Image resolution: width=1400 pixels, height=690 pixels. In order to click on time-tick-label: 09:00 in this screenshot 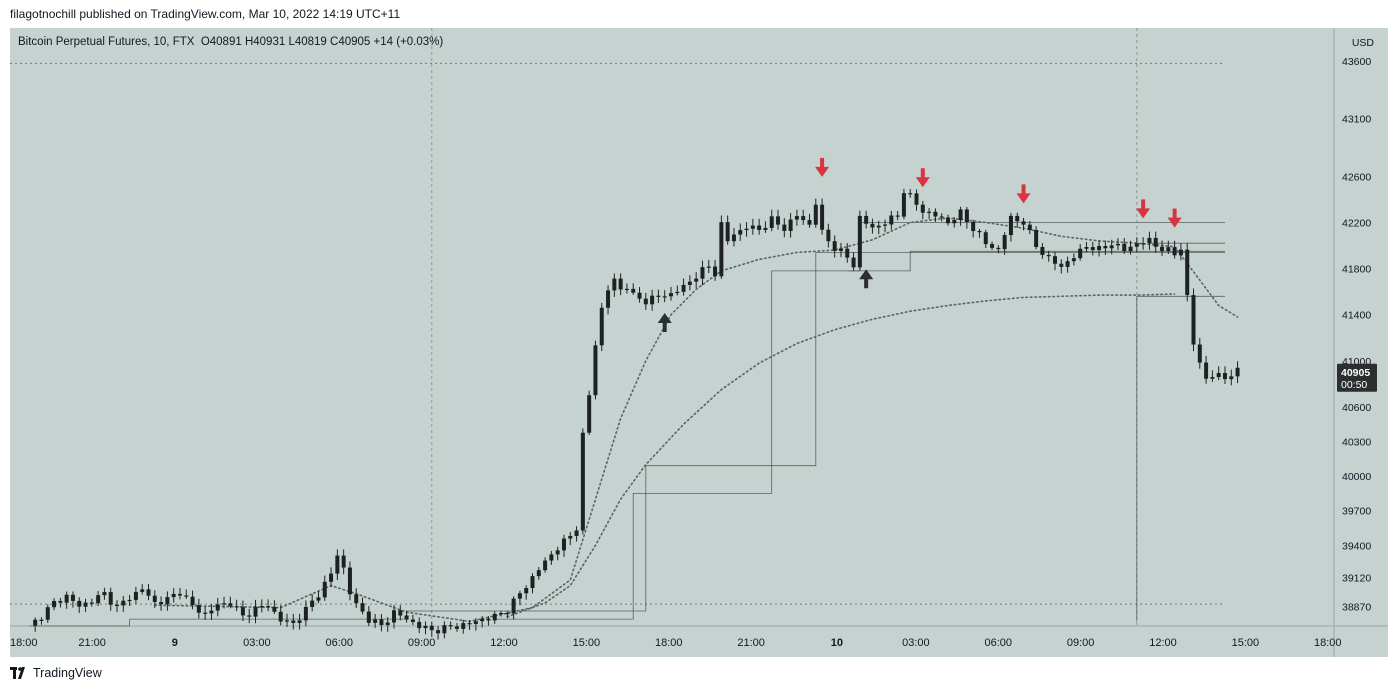, I will do `click(422, 643)`.